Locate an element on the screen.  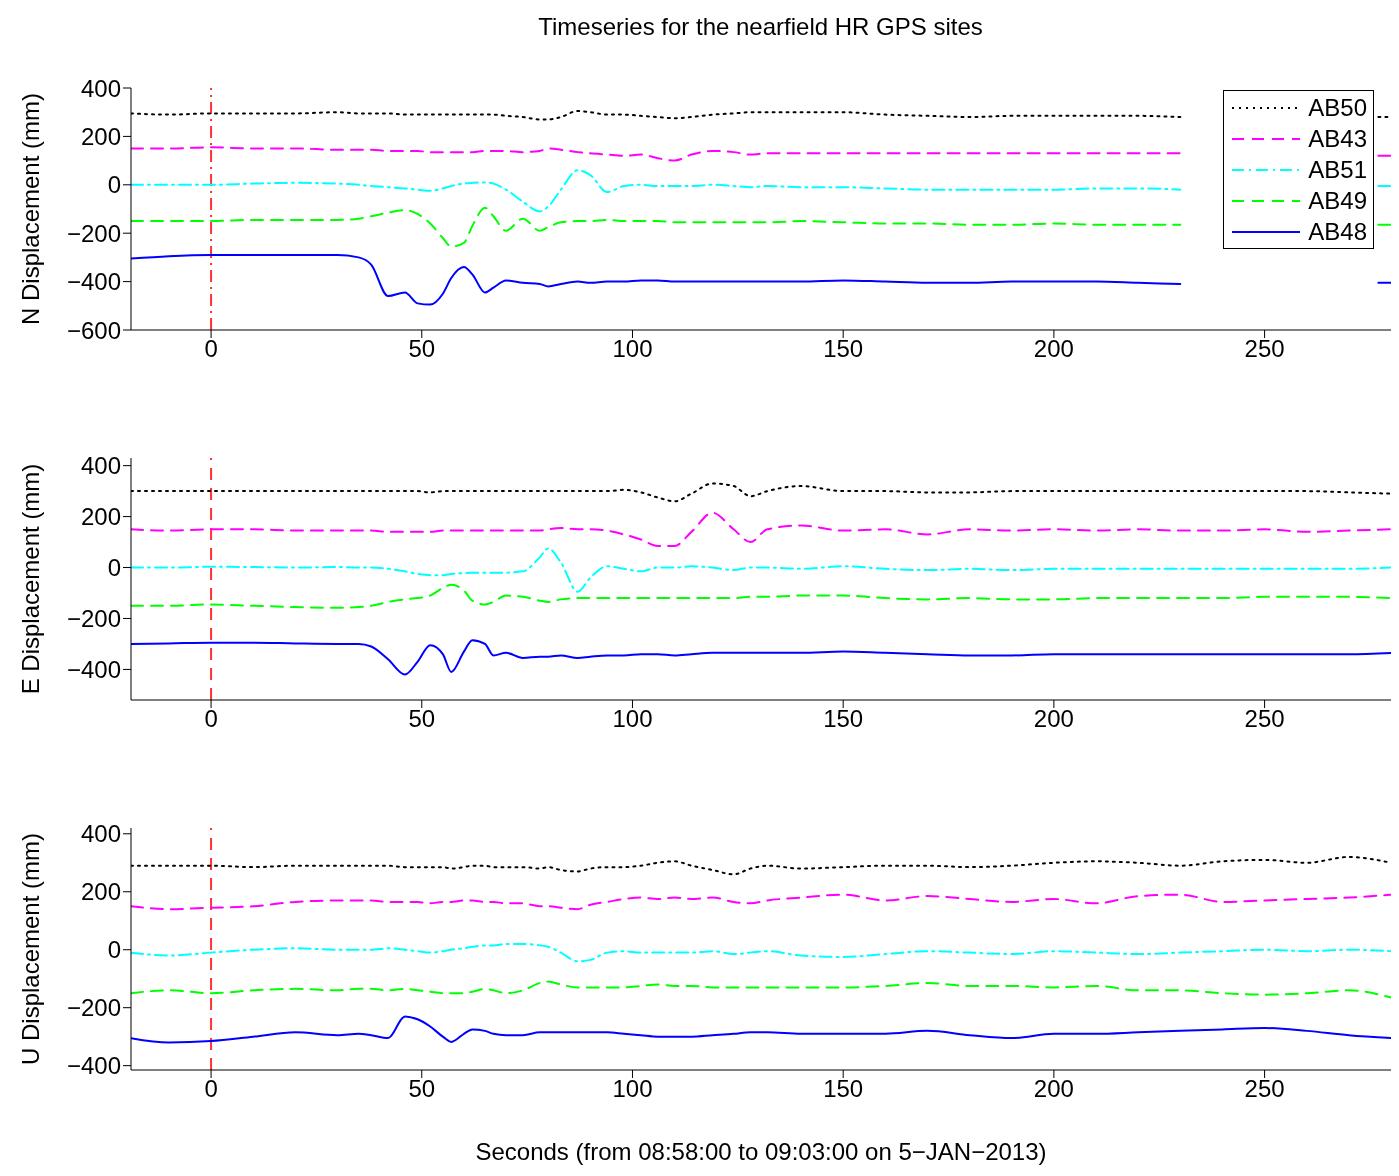
y-axis-title: E Displacement (mm) is located at coordinates (30, 579).